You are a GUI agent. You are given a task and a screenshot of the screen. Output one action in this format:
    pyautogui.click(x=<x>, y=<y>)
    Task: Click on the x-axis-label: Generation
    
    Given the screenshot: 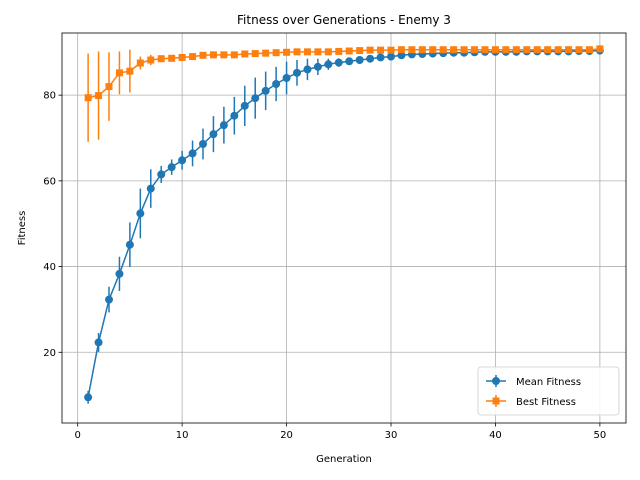 What is the action you would take?
    pyautogui.click(x=344, y=459)
    